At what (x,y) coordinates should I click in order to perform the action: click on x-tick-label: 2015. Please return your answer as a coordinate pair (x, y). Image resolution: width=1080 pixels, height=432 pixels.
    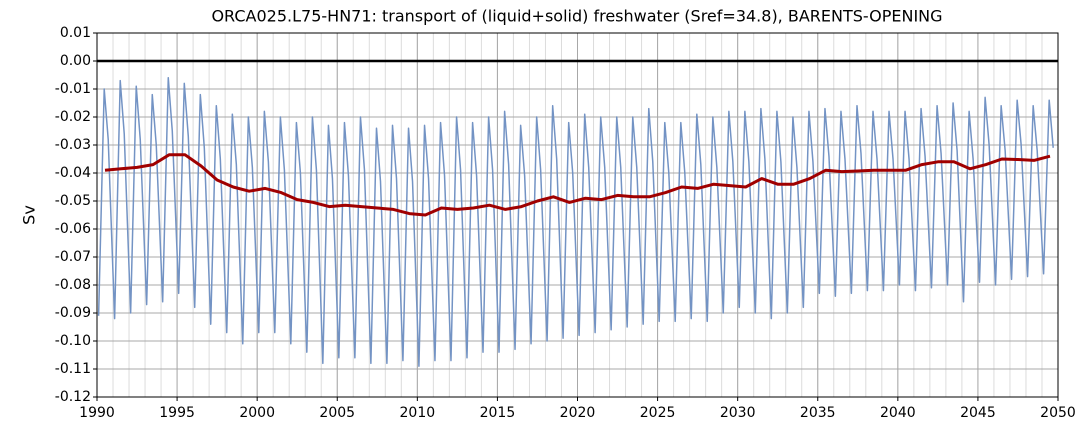
    Looking at the image, I should click on (498, 413).